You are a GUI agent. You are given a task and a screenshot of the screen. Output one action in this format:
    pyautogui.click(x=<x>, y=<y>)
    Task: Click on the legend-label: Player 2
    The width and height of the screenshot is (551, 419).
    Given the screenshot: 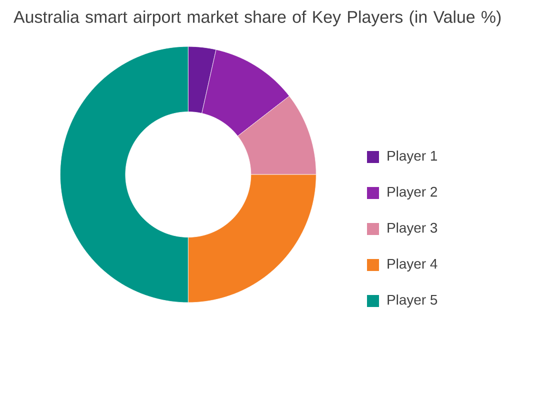 What is the action you would take?
    pyautogui.click(x=412, y=193)
    